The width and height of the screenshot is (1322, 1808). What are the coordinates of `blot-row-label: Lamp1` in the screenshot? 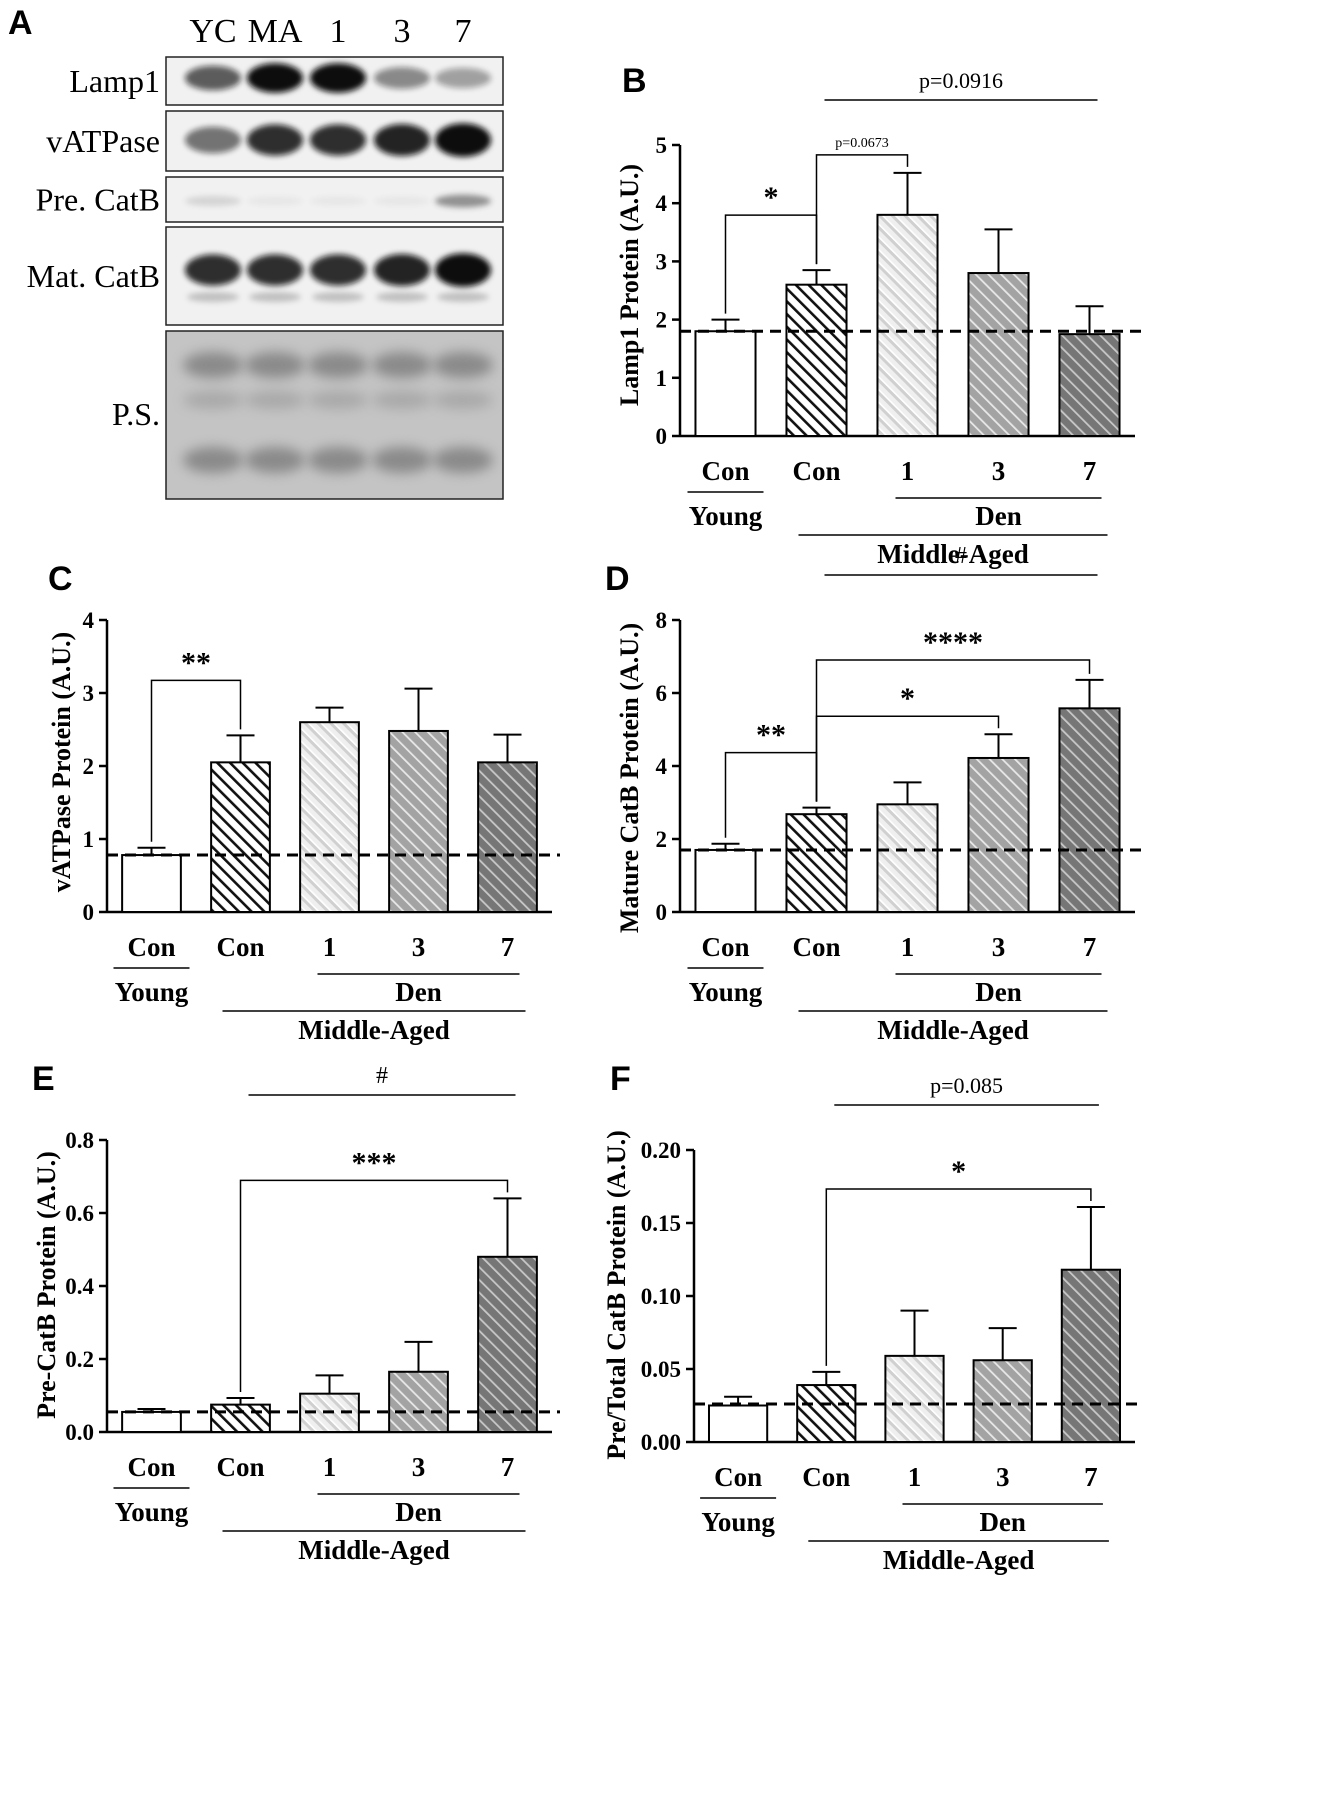 It's located at (114, 81).